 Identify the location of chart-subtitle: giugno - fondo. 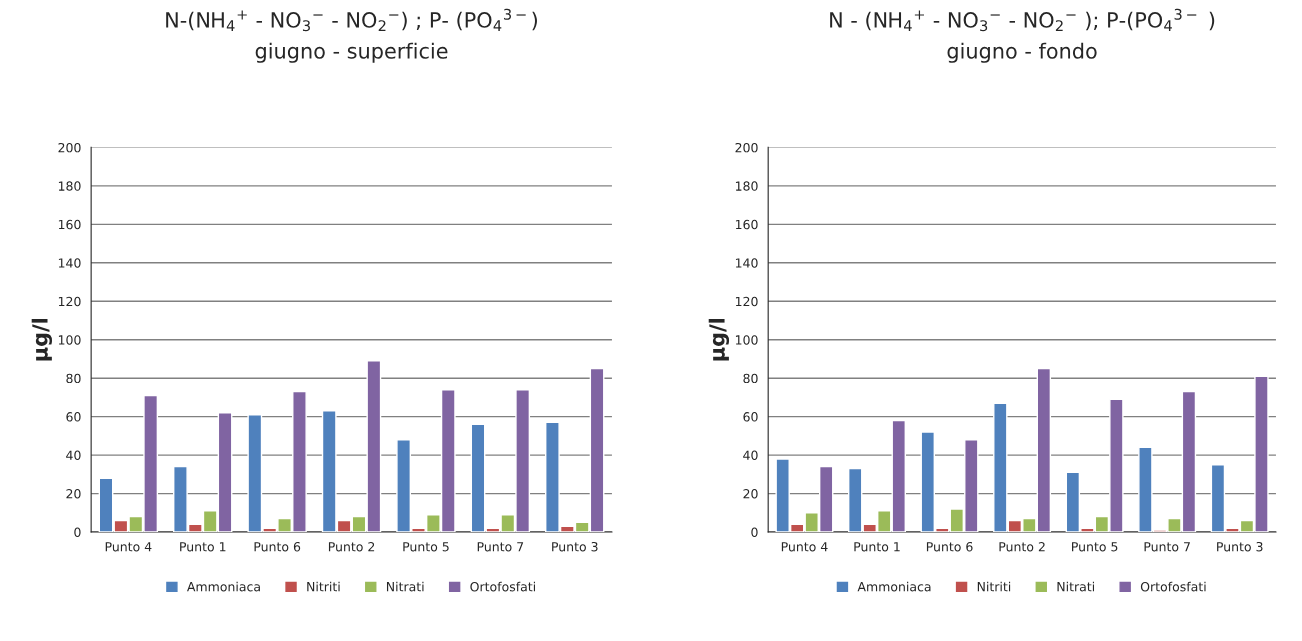
(1022, 52).